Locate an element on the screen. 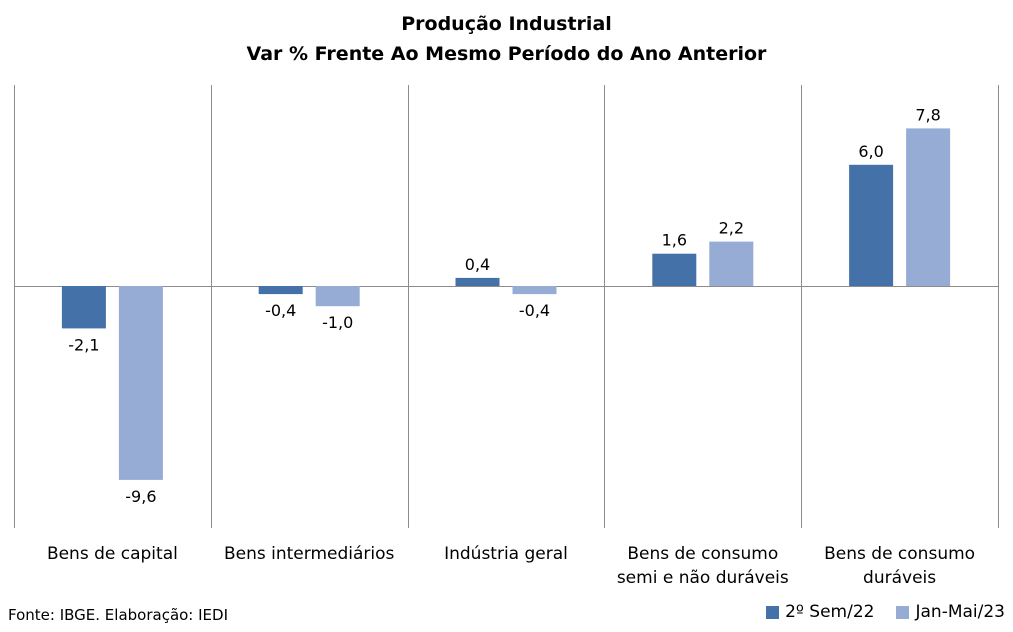 The width and height of the screenshot is (1013, 632). category-label: Bens de consumo duráveis is located at coordinates (900, 566).